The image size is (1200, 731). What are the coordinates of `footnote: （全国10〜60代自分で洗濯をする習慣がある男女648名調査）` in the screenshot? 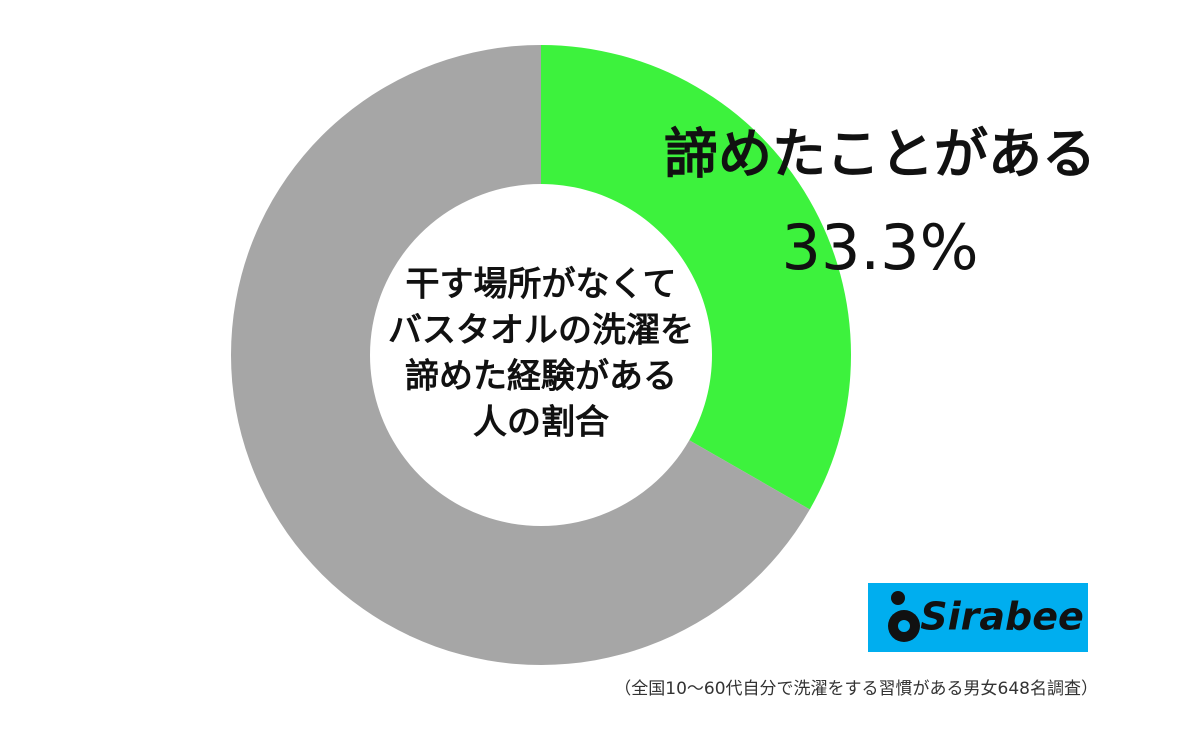 It's located at (856, 689).